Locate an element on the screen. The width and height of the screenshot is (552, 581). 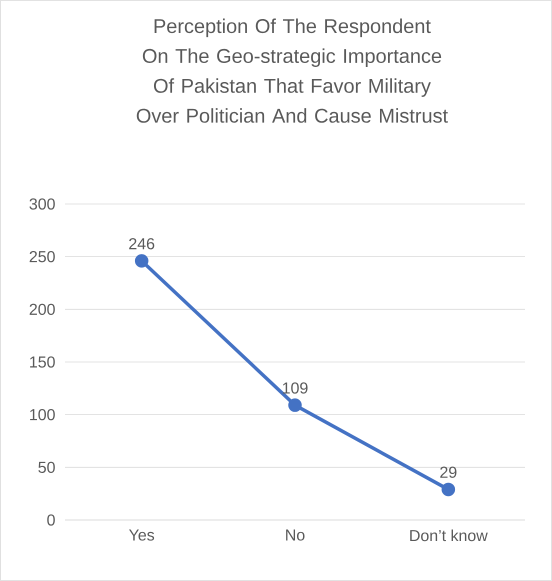
data-label: 29 is located at coordinates (448, 472).